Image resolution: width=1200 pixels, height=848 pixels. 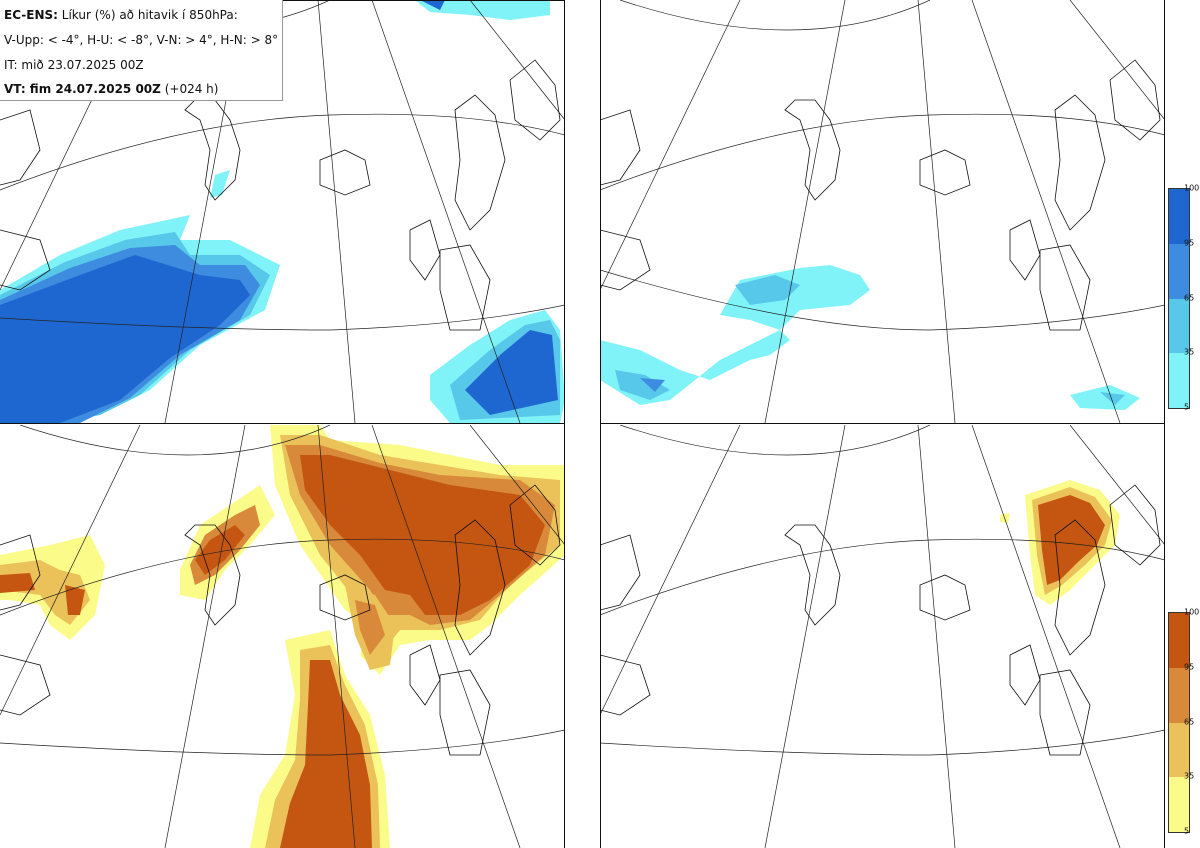 I want to click on colorbar-warm, so click(x=1179, y=722).